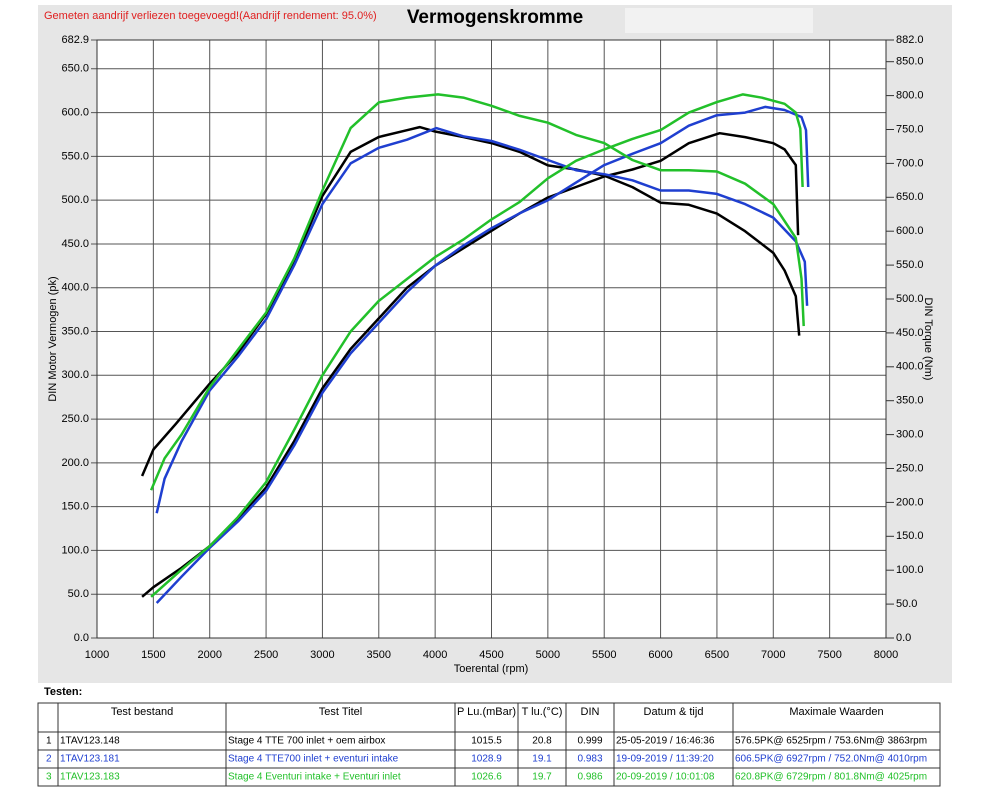 Image resolution: width=1000 pixels, height=807 pixels. I want to click on x-tick-label: 5000, so click(548, 655).